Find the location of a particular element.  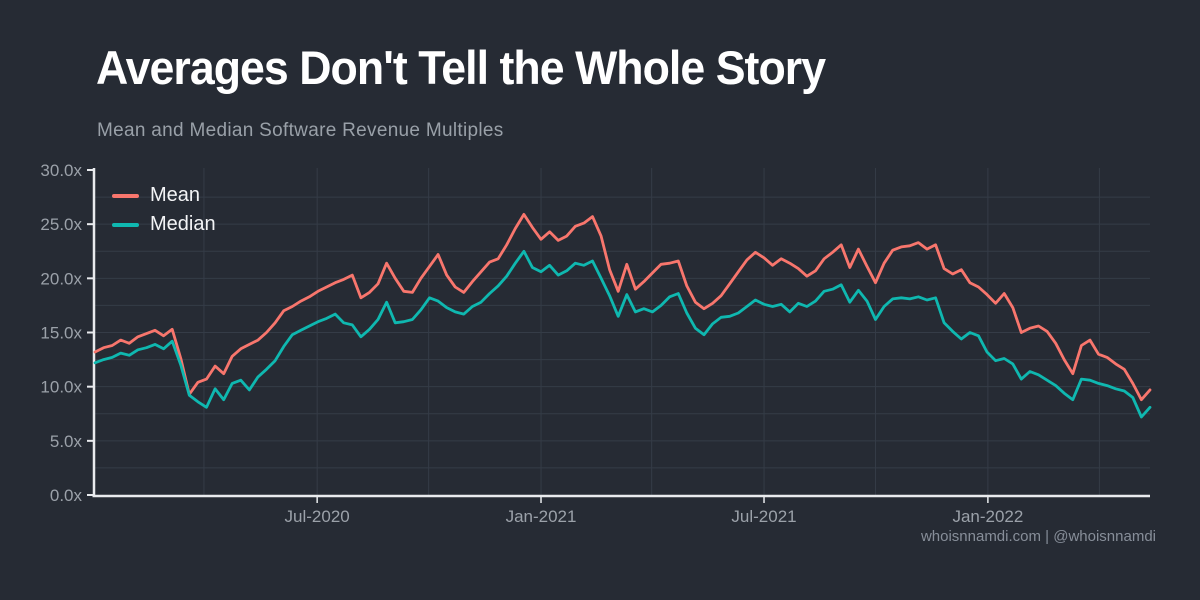

y-tick-label: 15.0x is located at coordinates (61, 333).